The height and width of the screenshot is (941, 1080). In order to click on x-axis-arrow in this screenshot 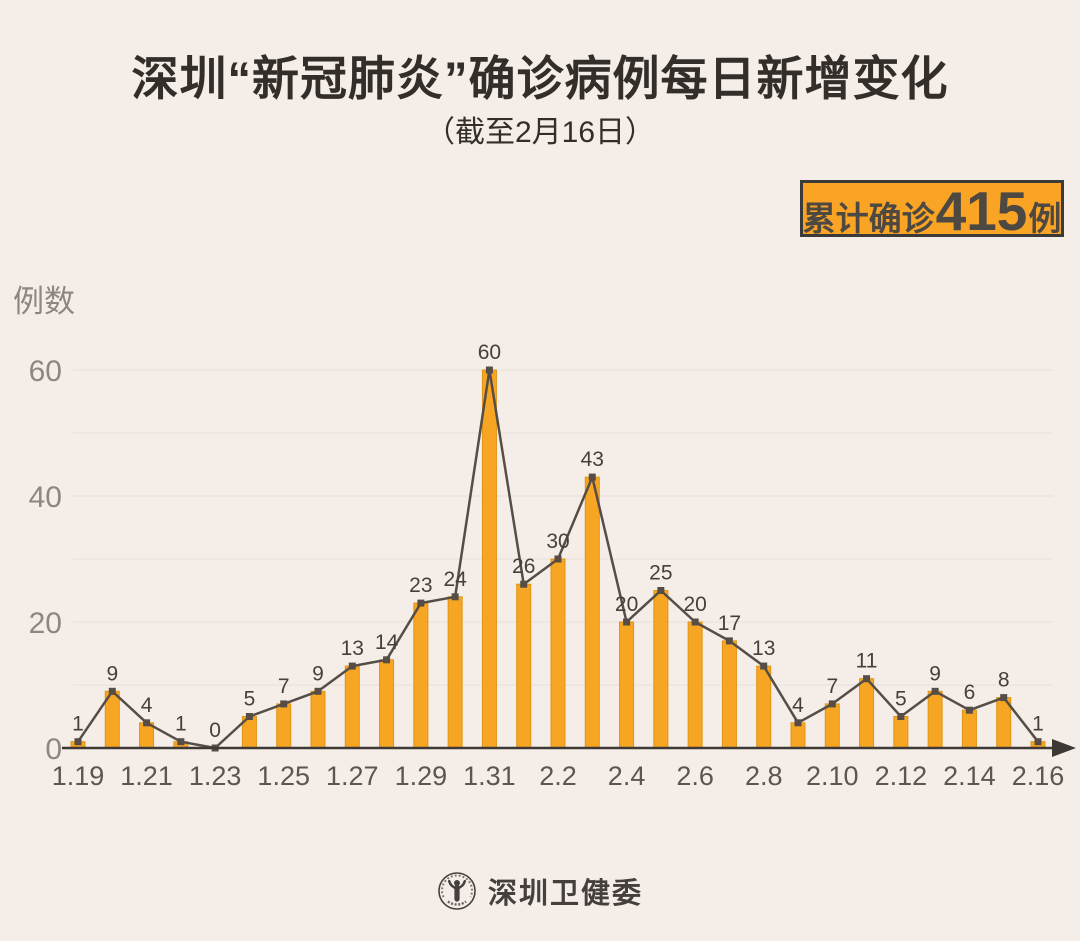, I will do `click(1064, 748)`.